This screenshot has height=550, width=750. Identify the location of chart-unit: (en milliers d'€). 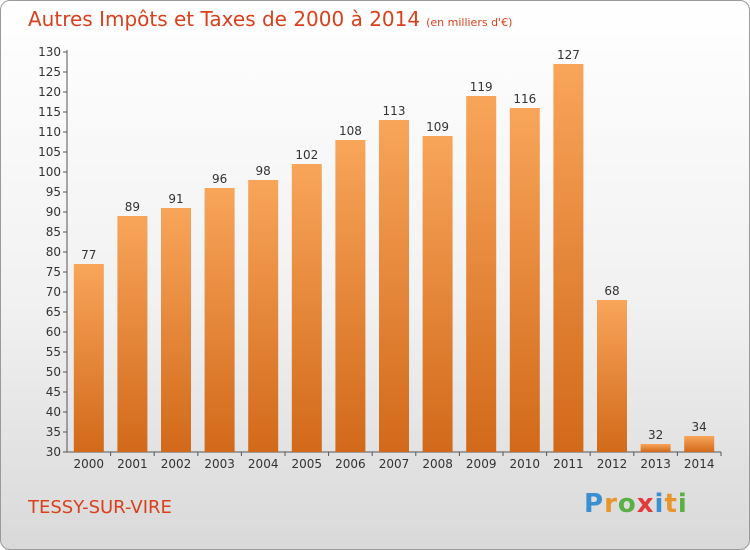
(469, 22).